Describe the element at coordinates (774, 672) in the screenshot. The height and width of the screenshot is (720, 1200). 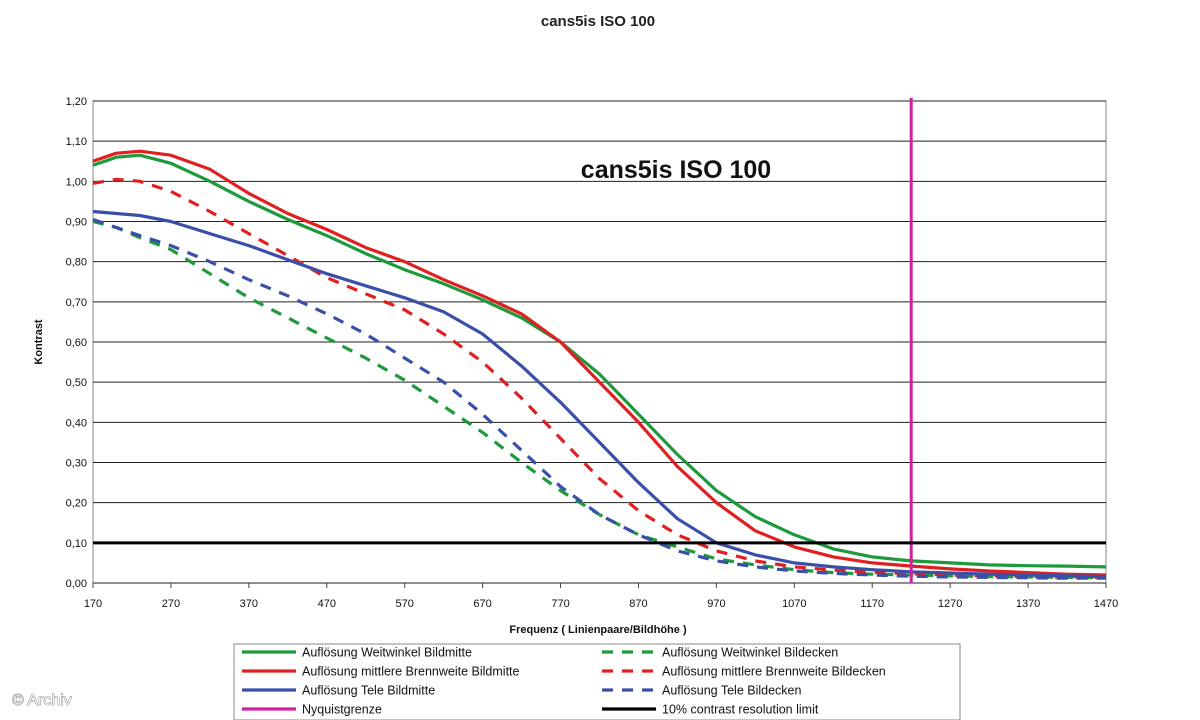
I see `legend-label: Auflösung mittlere Brennweite Bildecken` at that location.